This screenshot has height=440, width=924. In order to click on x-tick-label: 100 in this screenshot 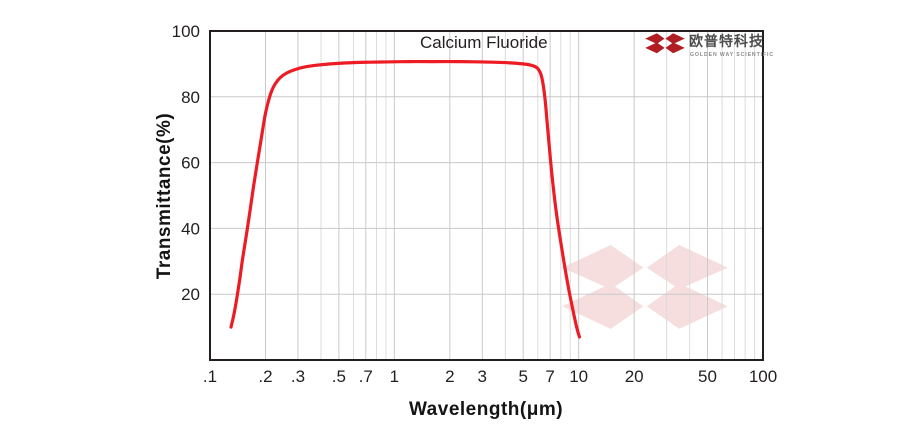, I will do `click(763, 376)`.